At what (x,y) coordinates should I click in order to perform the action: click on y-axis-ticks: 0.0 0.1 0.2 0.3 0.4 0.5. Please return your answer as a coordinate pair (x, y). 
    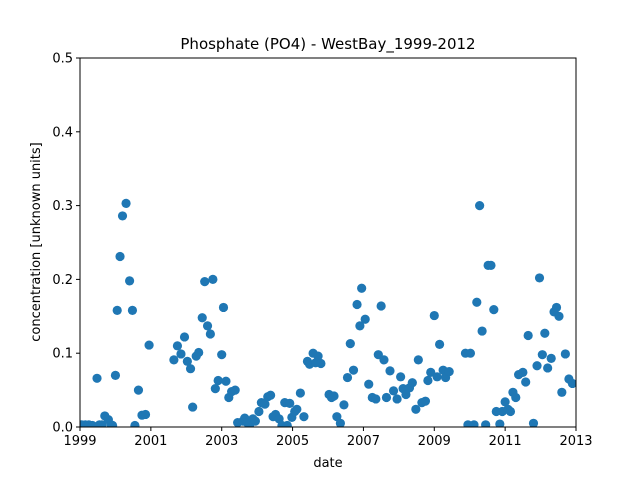
    Looking at the image, I should click on (66, 244).